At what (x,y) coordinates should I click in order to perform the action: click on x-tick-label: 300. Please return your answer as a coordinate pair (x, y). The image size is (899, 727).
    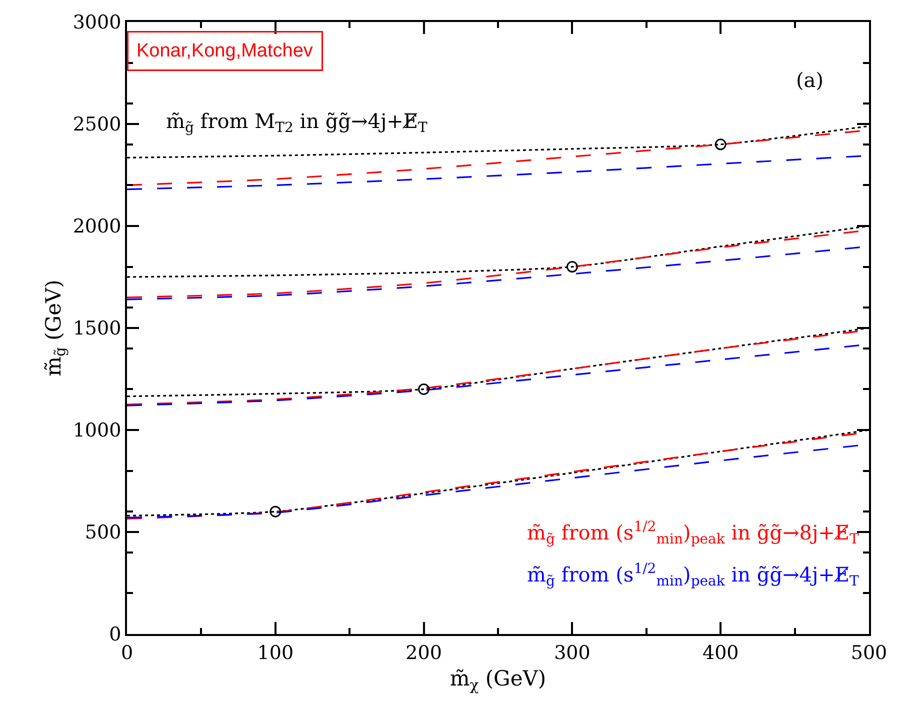
    Looking at the image, I should click on (572, 653).